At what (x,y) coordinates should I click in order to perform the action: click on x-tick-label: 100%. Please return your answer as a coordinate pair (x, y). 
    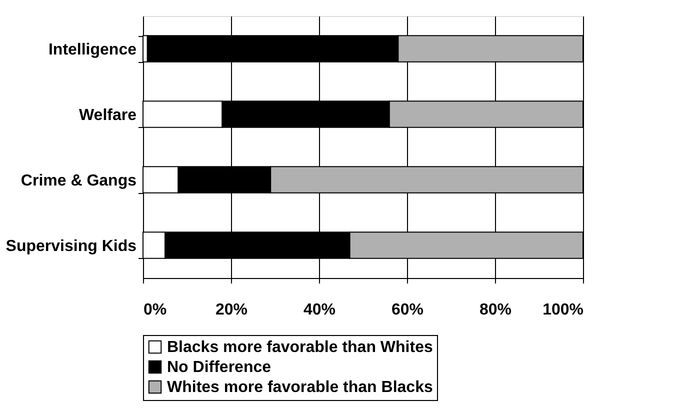
    Looking at the image, I should click on (563, 310).